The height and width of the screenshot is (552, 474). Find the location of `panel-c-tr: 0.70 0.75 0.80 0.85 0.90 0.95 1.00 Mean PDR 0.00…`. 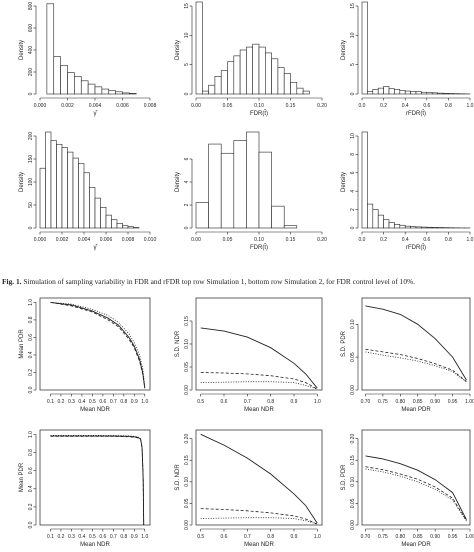

panel-c-tr: 0.70 0.75 0.80 0.85 0.90 0.95 1.00 Mean PDR 0.00… is located at coordinates (407, 355).